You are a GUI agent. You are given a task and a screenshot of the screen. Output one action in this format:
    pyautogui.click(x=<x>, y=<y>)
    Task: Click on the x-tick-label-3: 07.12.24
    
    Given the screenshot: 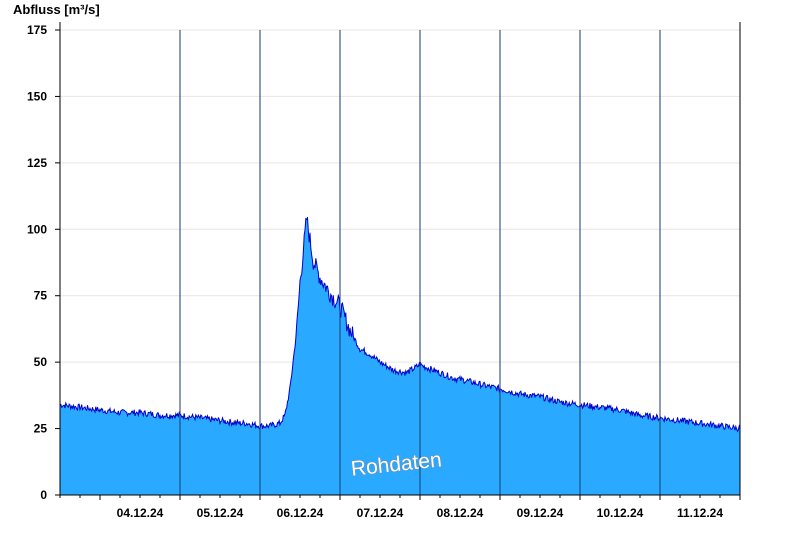 What is the action you would take?
    pyautogui.click(x=380, y=513)
    